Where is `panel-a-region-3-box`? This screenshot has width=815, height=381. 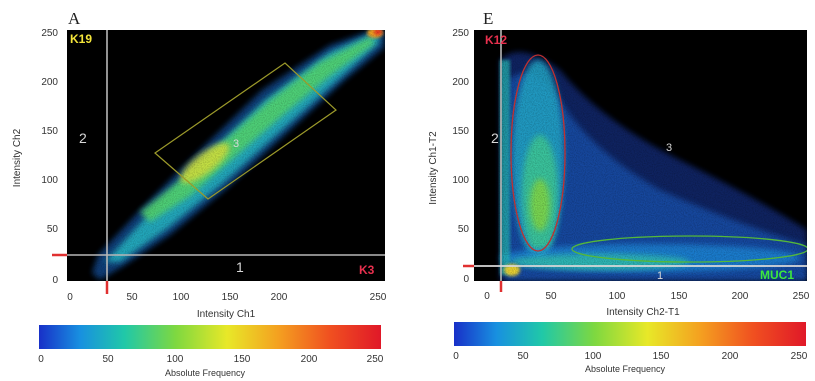 panel-a-region-3-box is located at coordinates (245, 131).